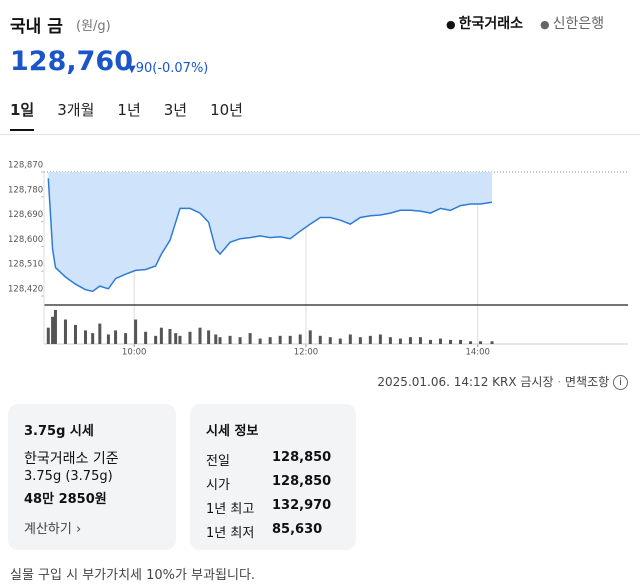 The height and width of the screenshot is (588, 640). What do you see at coordinates (48, 529) in the screenshot?
I see `calc-text: 계산하기` at bounding box center [48, 529].